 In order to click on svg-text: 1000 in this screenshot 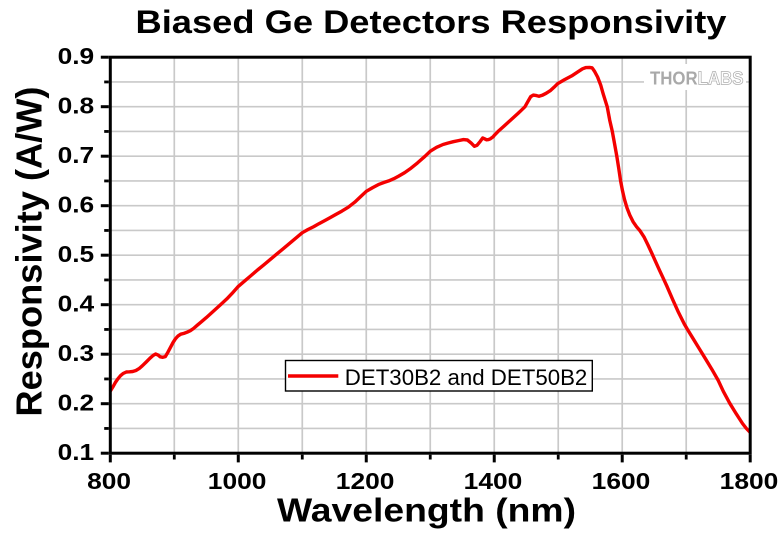, I will do `click(237, 481)`.